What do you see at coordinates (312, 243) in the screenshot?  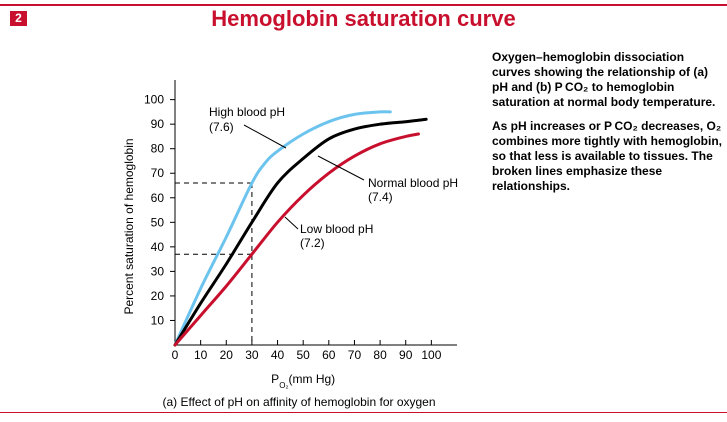 I see `low-ph-value: (7.2)` at bounding box center [312, 243].